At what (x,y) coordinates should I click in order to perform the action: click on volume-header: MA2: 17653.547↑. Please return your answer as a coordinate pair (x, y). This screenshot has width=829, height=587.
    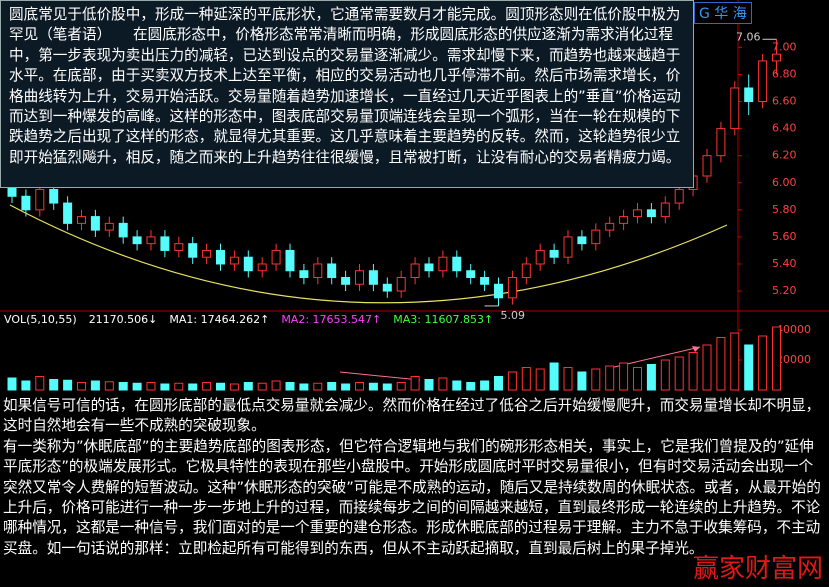
    Looking at the image, I should click on (331, 319).